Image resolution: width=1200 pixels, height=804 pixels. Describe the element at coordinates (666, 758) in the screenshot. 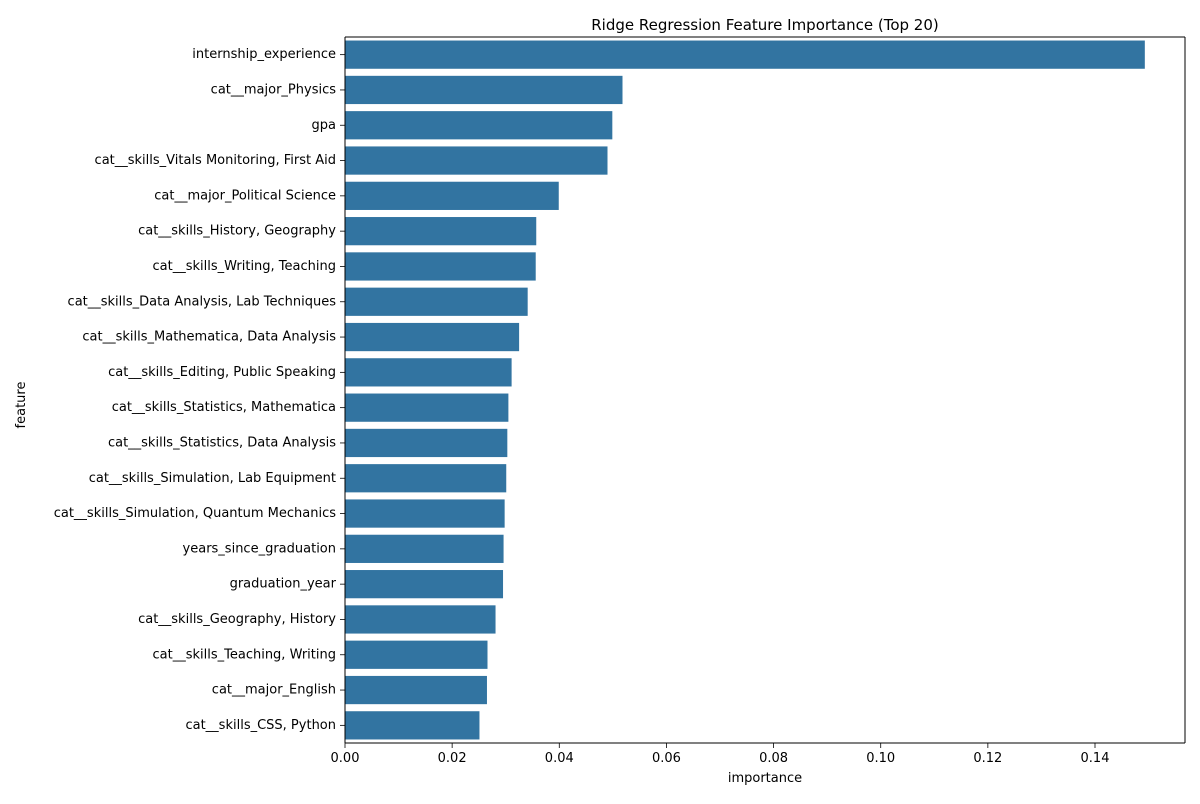

I see `x-tick-label: 0.06` at that location.